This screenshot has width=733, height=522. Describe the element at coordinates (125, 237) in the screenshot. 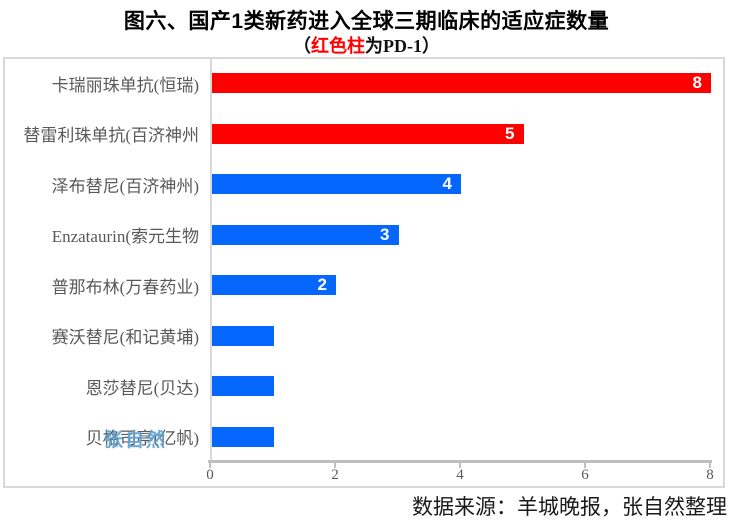

I see `category-label: Enzataurin(索元生物` at that location.